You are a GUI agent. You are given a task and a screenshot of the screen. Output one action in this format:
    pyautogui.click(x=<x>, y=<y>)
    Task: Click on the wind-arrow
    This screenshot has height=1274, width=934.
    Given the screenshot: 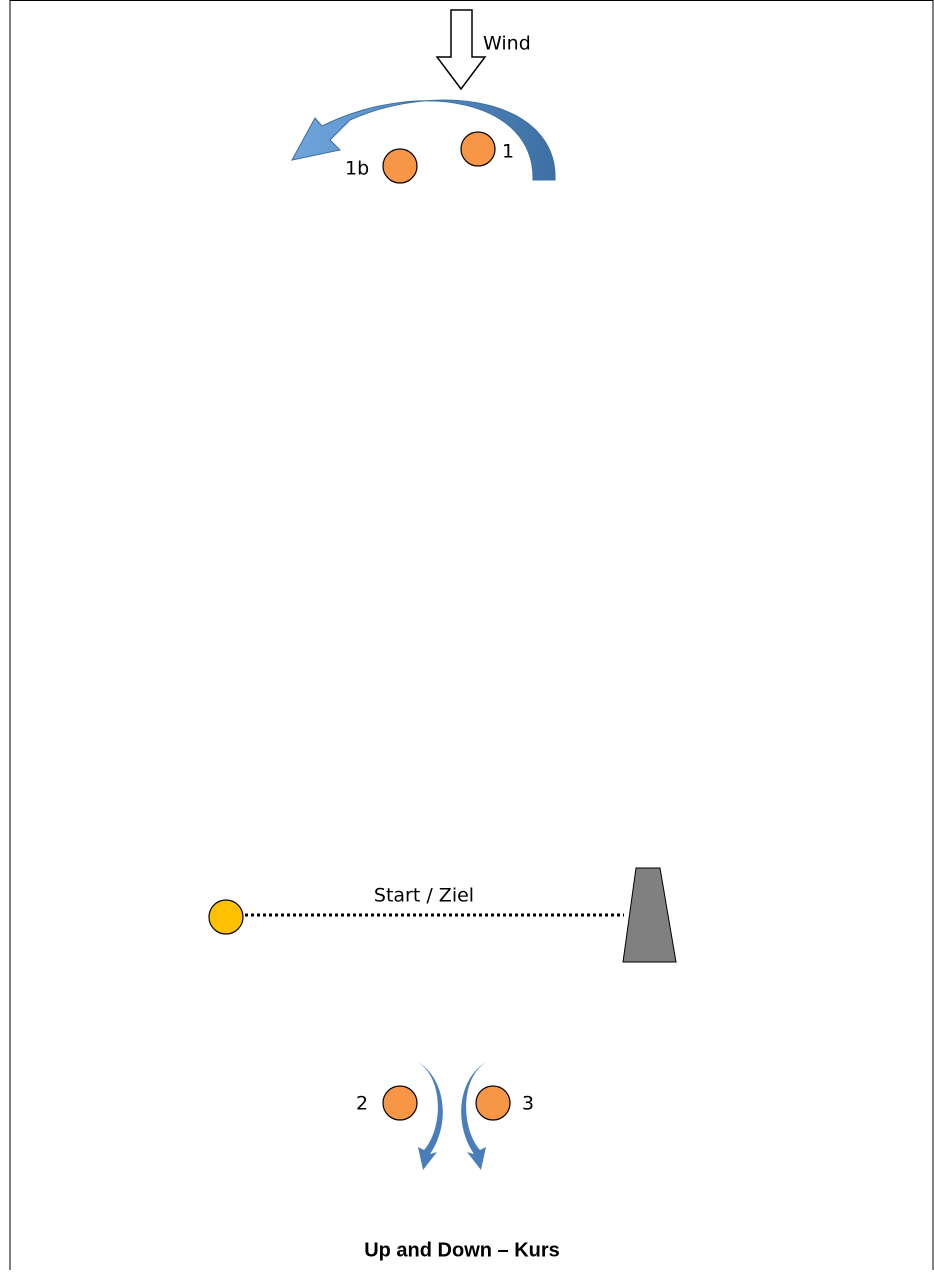 What is the action you would take?
    pyautogui.click(x=461, y=50)
    